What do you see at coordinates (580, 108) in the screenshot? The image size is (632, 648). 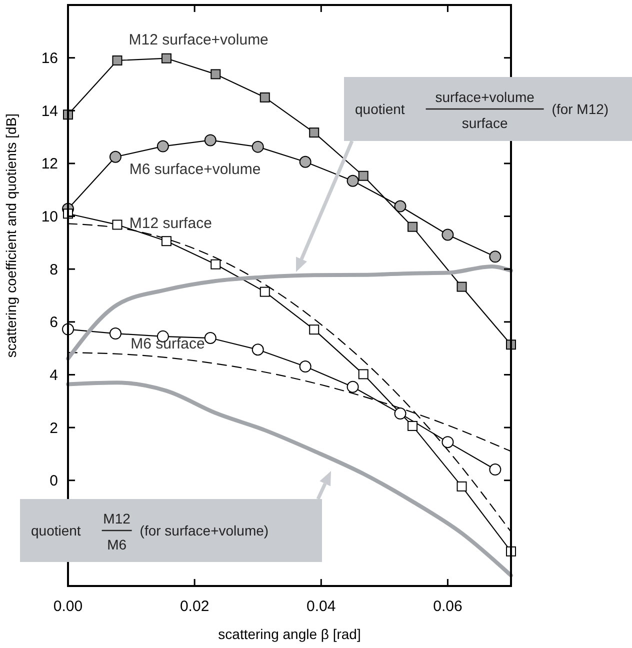 I see `text: (for M12)` at bounding box center [580, 108].